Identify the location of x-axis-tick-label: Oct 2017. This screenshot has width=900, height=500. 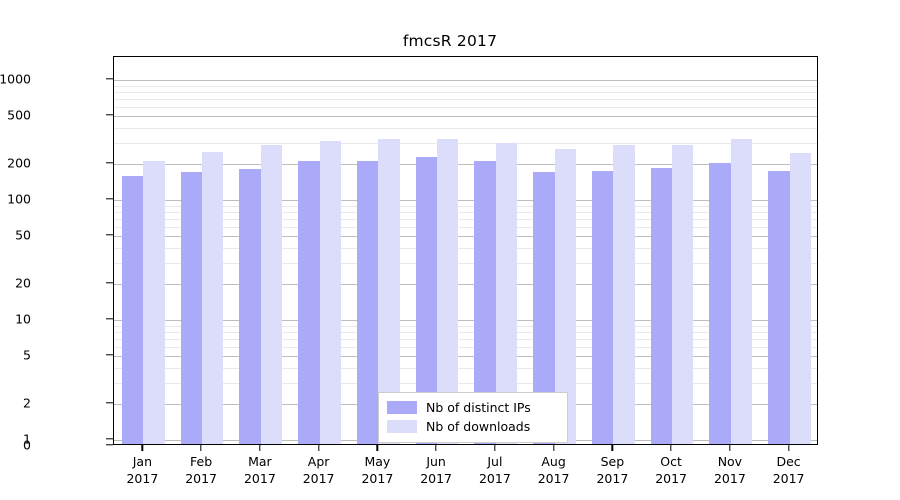
(671, 470).